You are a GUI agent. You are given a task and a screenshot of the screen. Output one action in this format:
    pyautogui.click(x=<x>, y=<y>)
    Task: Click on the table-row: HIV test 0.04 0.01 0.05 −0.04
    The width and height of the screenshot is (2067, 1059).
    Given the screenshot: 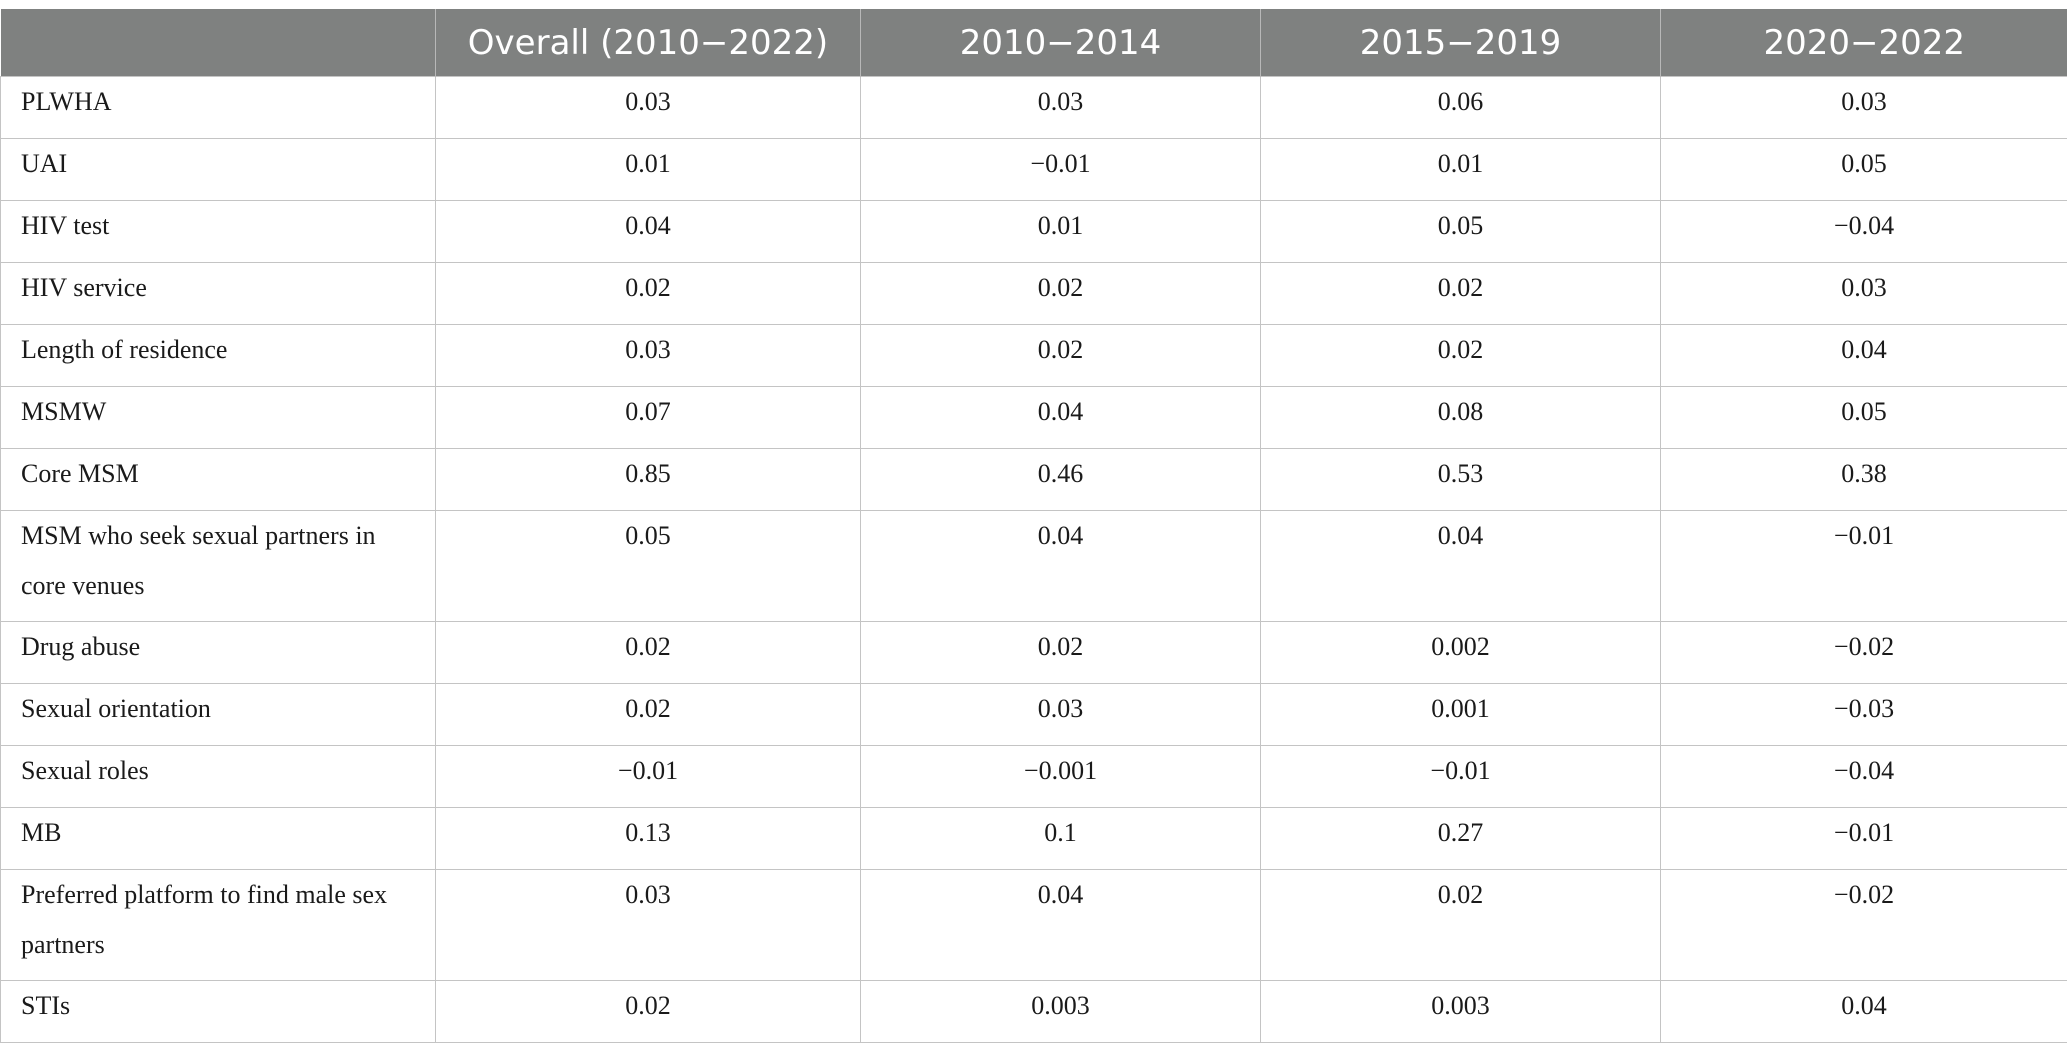 What is the action you would take?
    pyautogui.click(x=1033, y=231)
    